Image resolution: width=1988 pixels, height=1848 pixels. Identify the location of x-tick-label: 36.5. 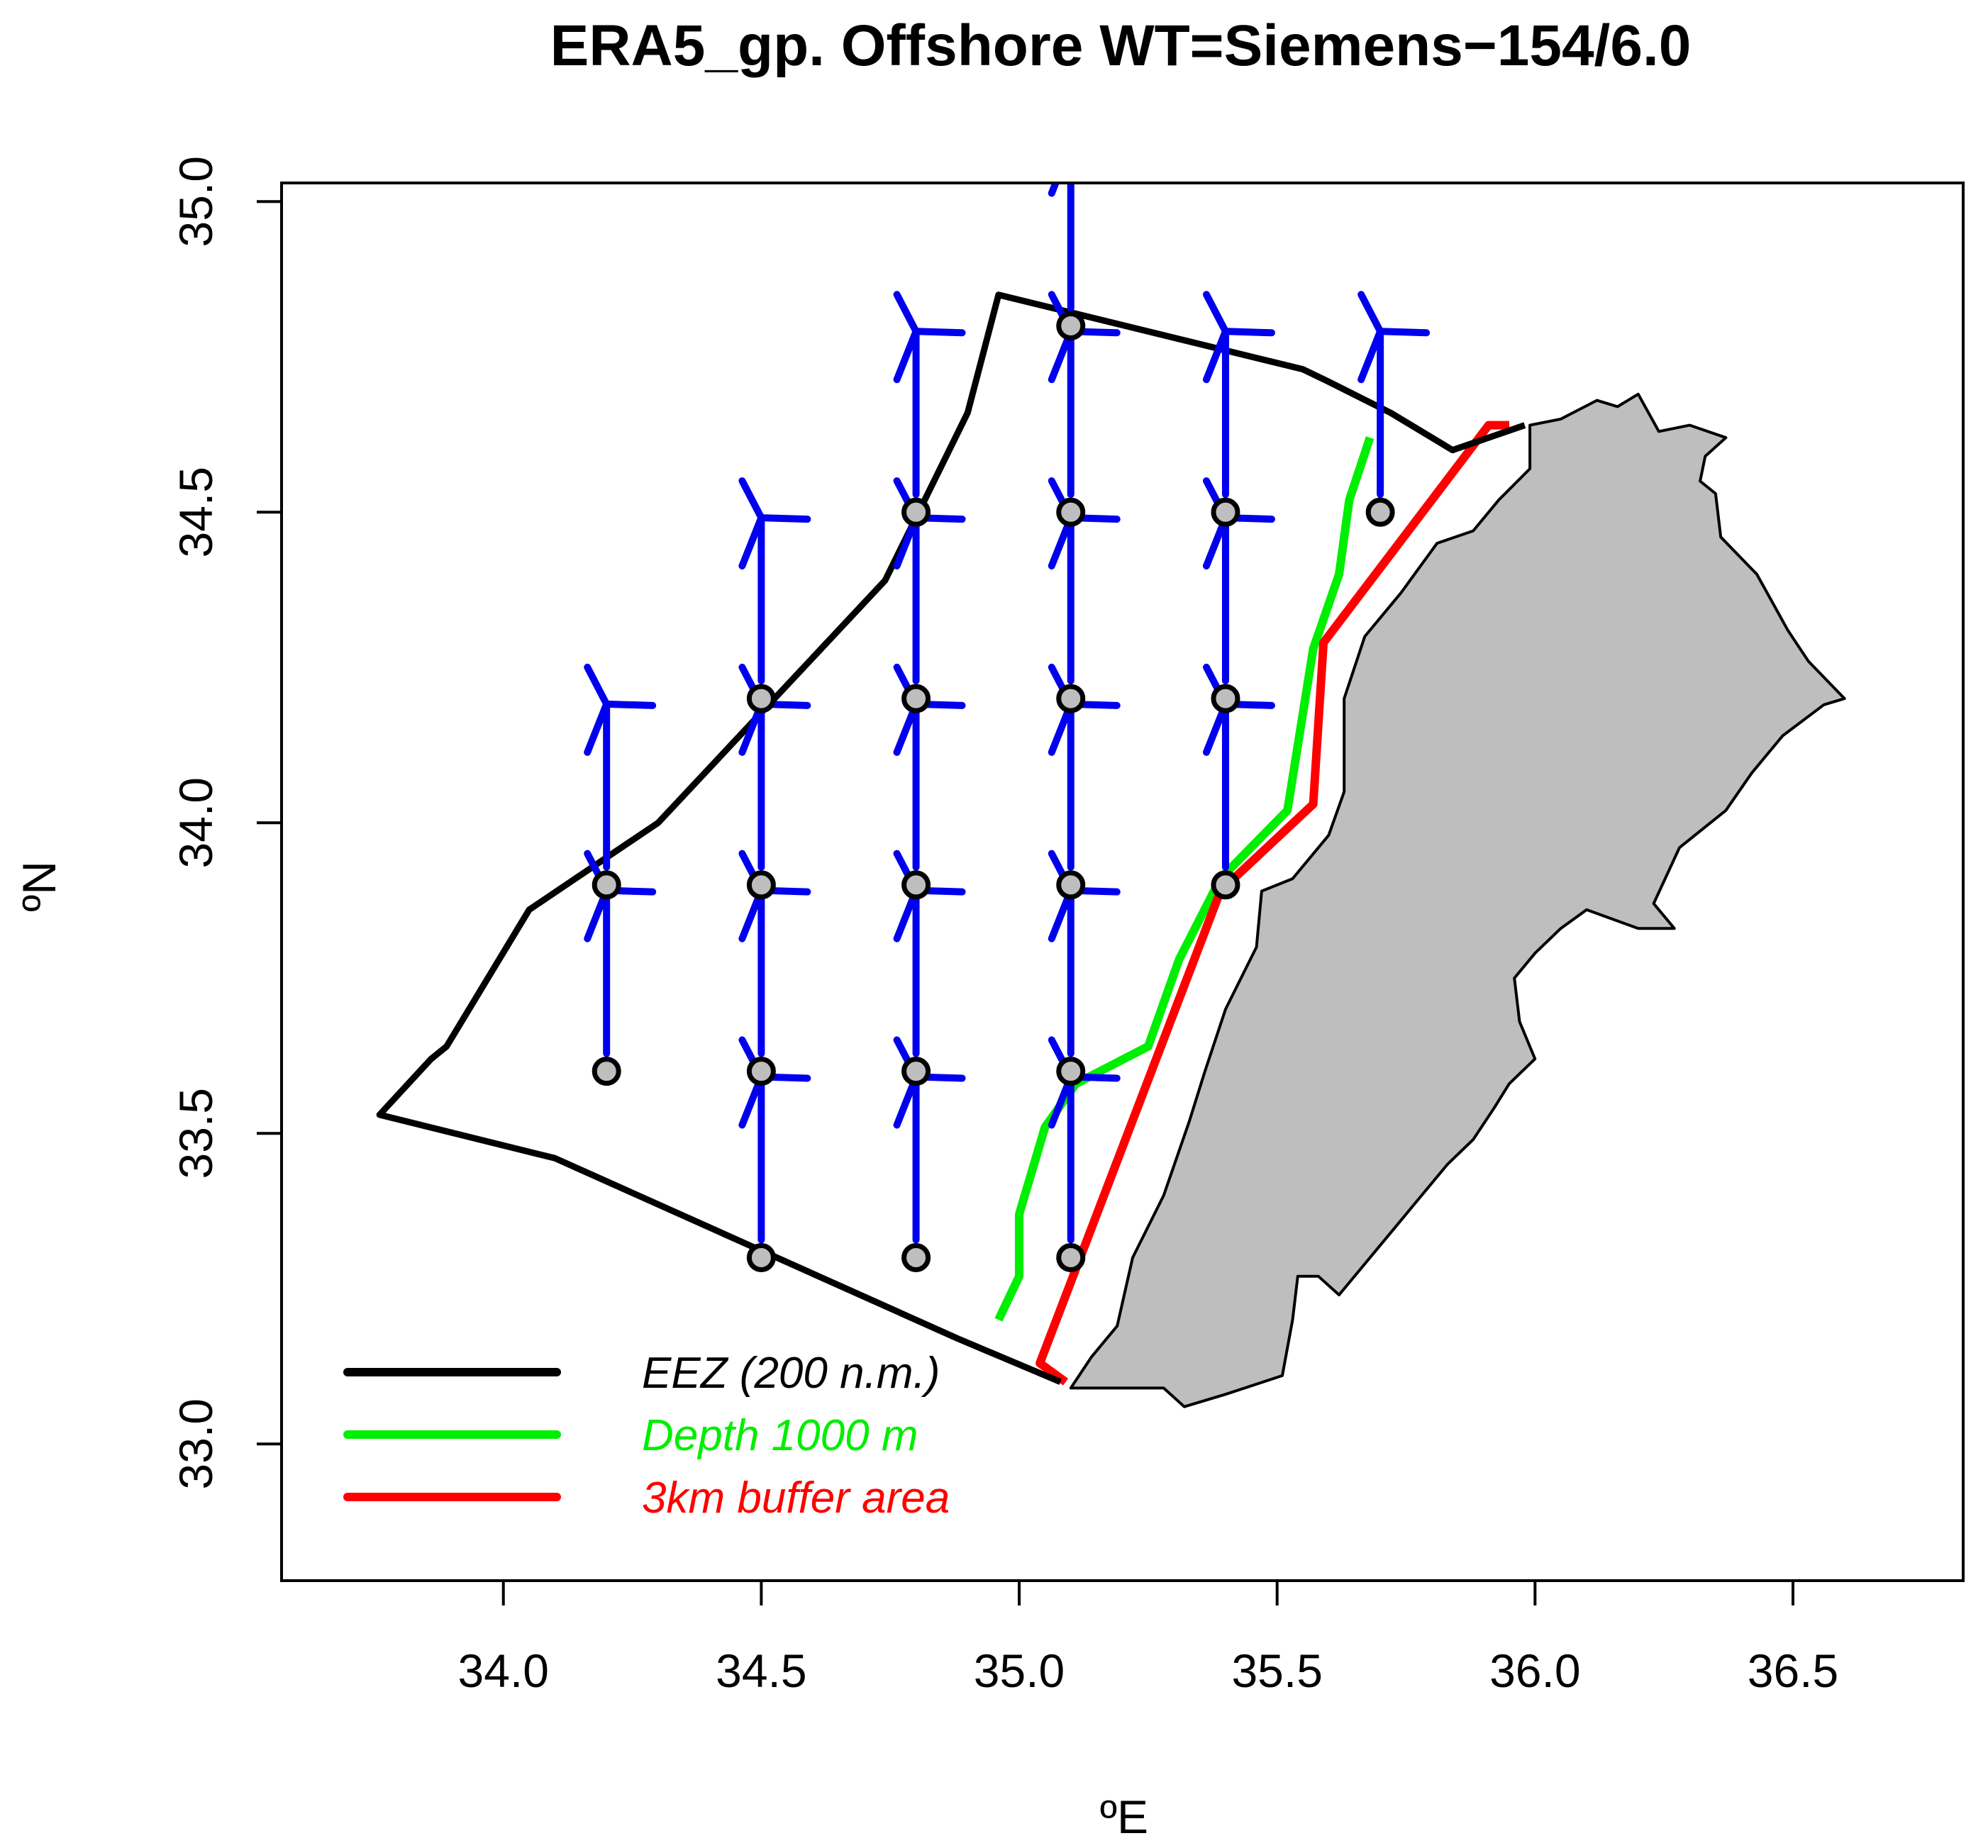
(1793, 1670).